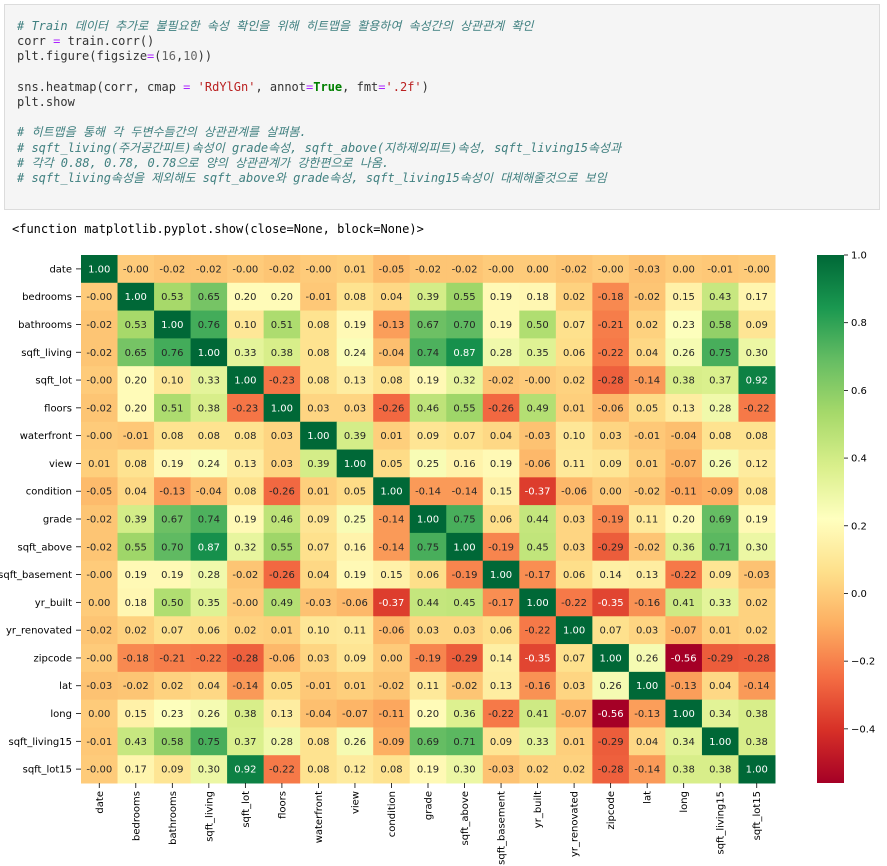 Image resolution: width=887 pixels, height=866 pixels. Describe the element at coordinates (684, 297) in the screenshot. I see `cell-annotation: 0.15` at that location.